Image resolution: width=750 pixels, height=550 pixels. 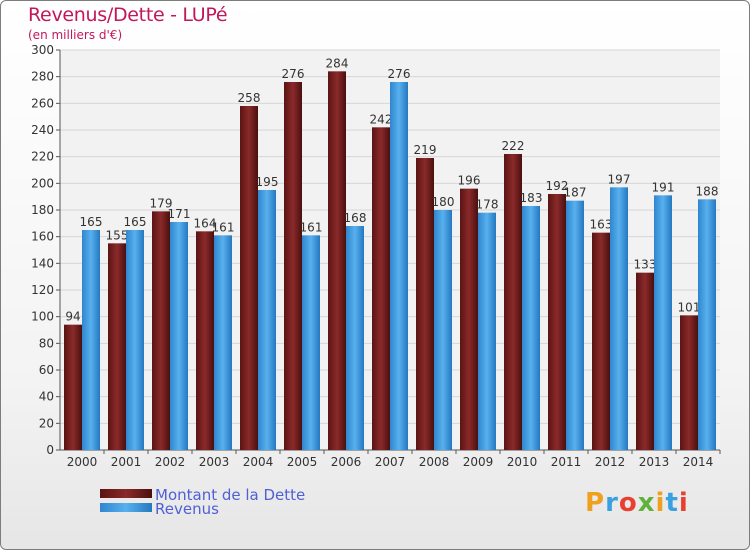 What do you see at coordinates (646, 503) in the screenshot?
I see `logo-letter: x` at bounding box center [646, 503].